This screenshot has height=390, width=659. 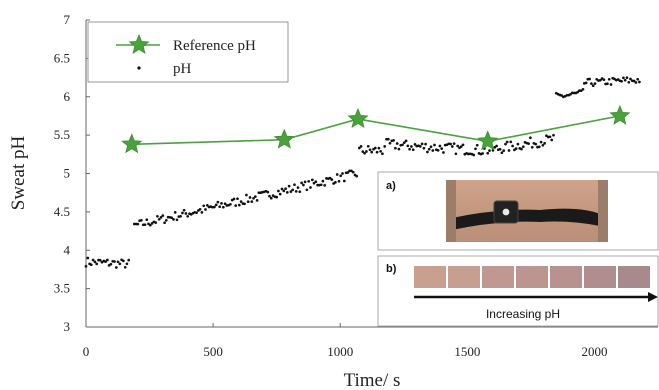 I want to click on inset-a-label: a), so click(x=391, y=186).